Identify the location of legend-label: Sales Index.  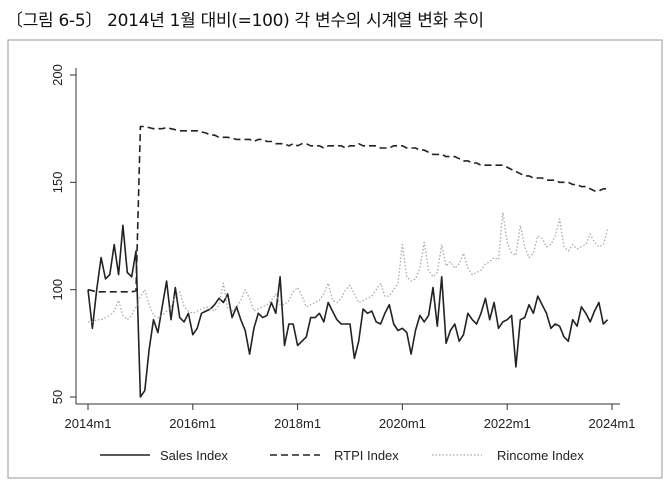
(194, 455).